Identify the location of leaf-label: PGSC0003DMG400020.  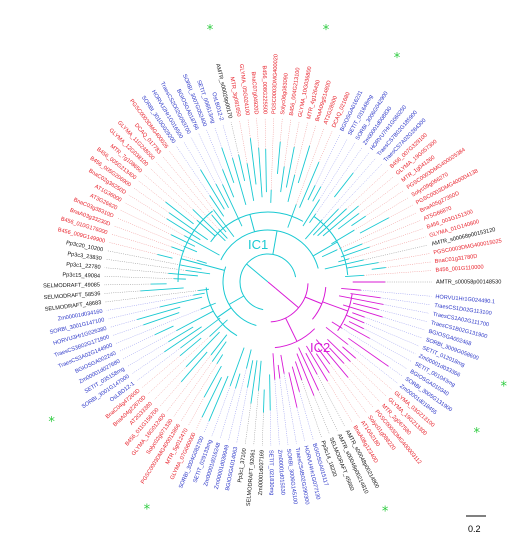
(275, 84).